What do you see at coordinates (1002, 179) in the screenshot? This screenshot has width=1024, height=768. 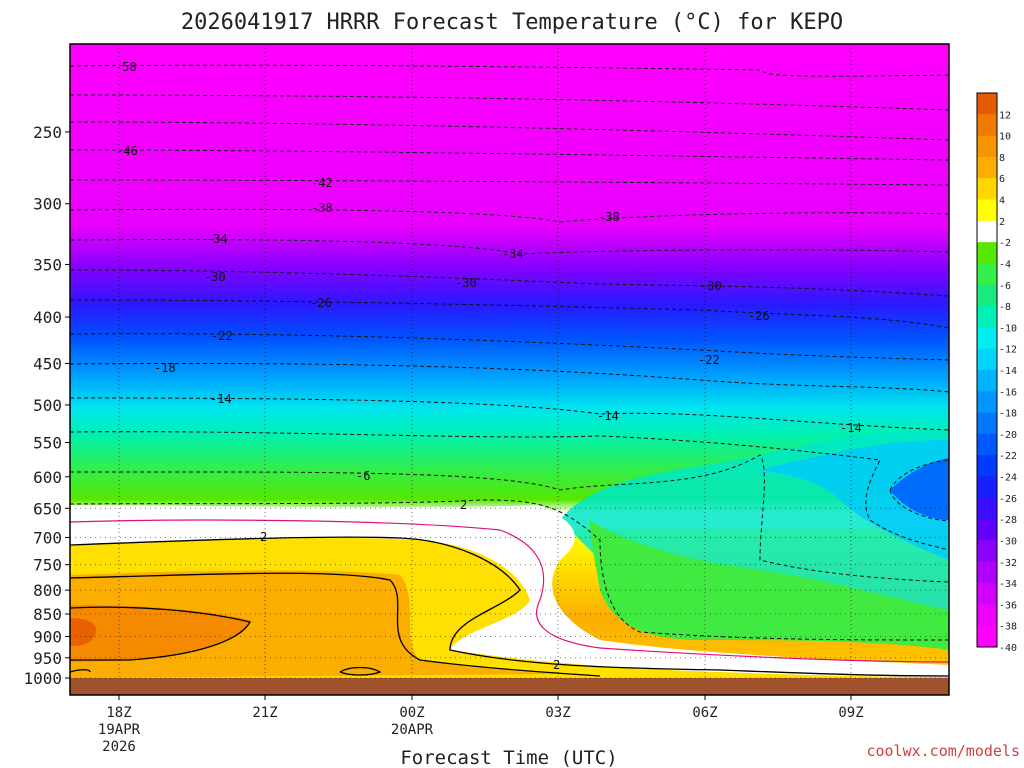 I see `colorbar-tick-label: 6` at bounding box center [1002, 179].